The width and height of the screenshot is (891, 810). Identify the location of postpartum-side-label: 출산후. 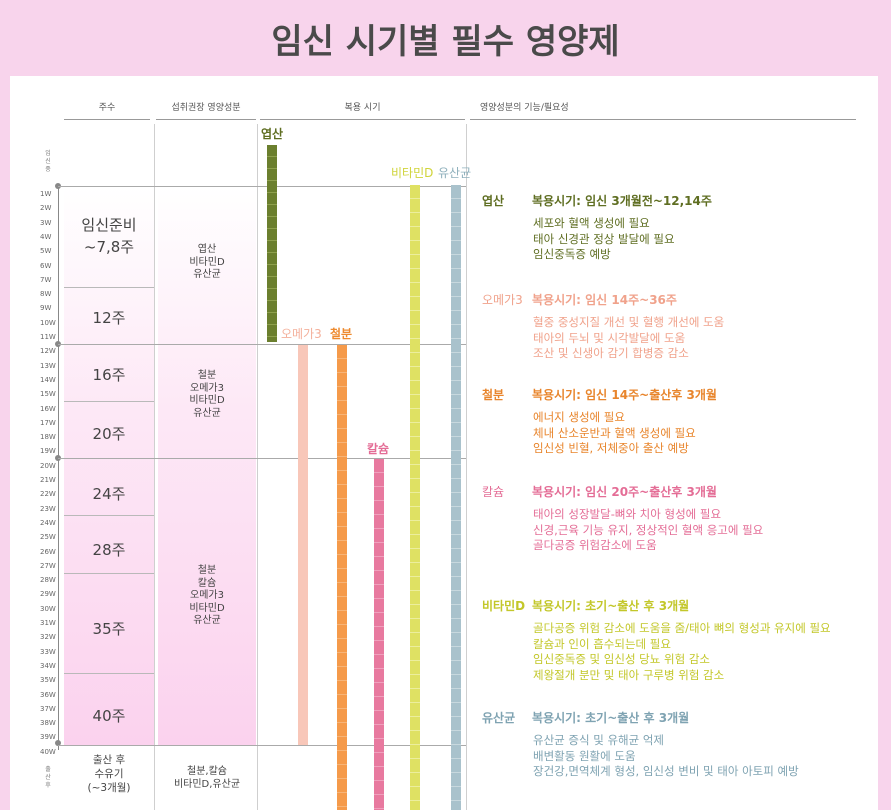
(48, 777).